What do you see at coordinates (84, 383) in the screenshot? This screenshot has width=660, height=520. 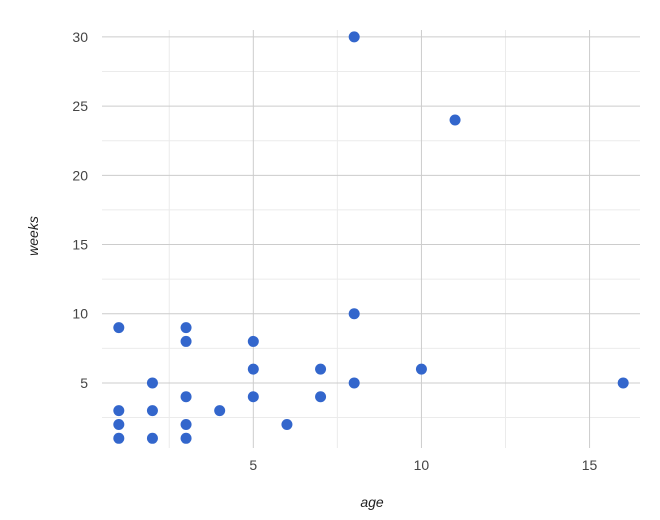 I see `y-tick-label: 5` at bounding box center [84, 383].